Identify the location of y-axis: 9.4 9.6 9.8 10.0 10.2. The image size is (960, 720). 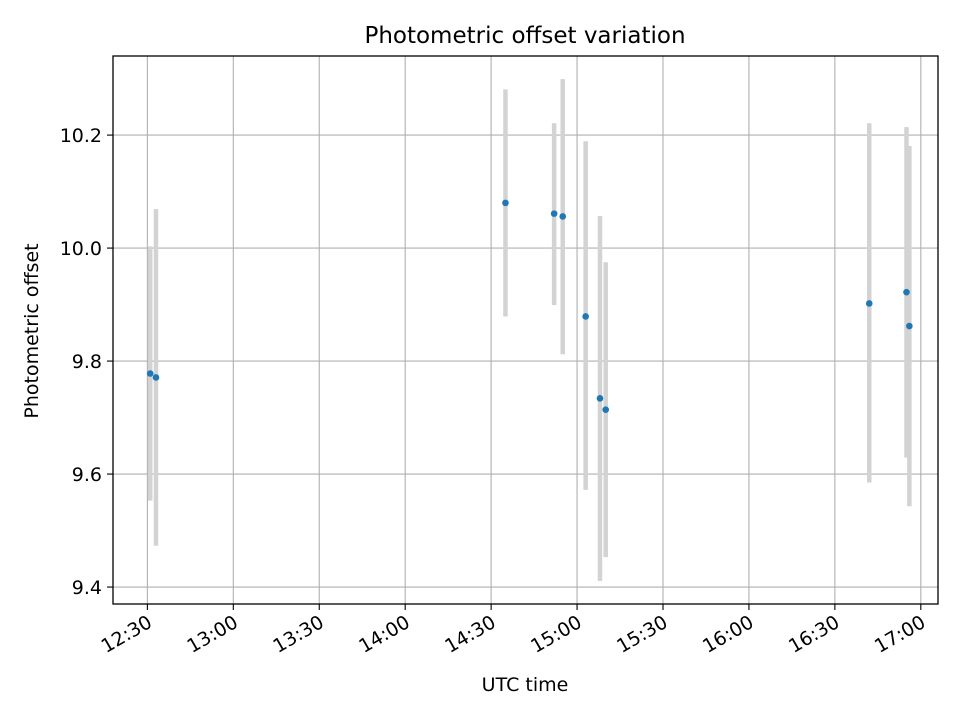
(86, 362).